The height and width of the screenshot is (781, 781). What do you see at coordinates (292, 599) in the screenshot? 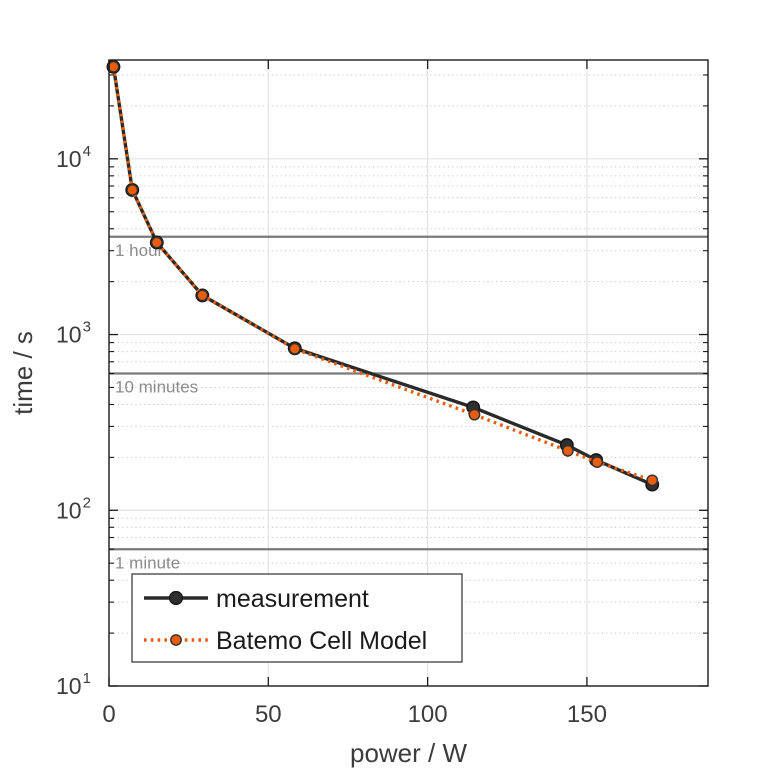
I see `legend-label-measurement: measurement` at bounding box center [292, 599].